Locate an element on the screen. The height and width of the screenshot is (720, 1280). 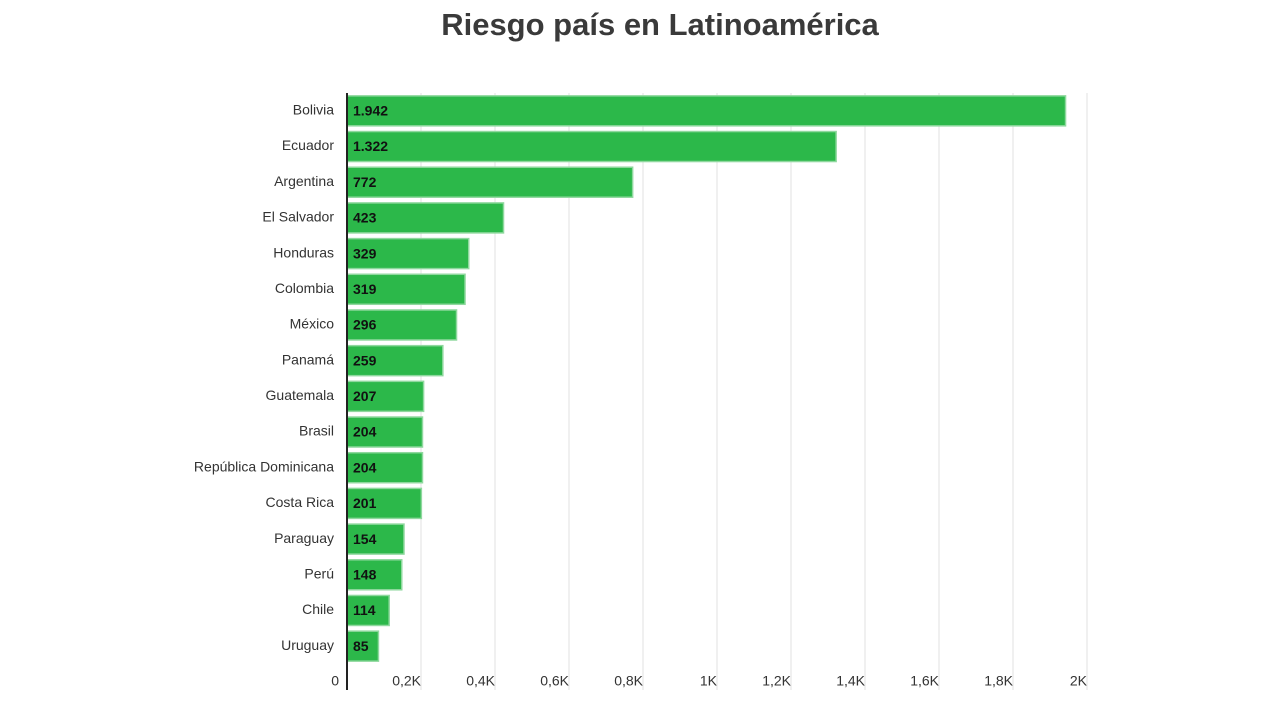
y-tick-label: Guatemala is located at coordinates (300, 395).